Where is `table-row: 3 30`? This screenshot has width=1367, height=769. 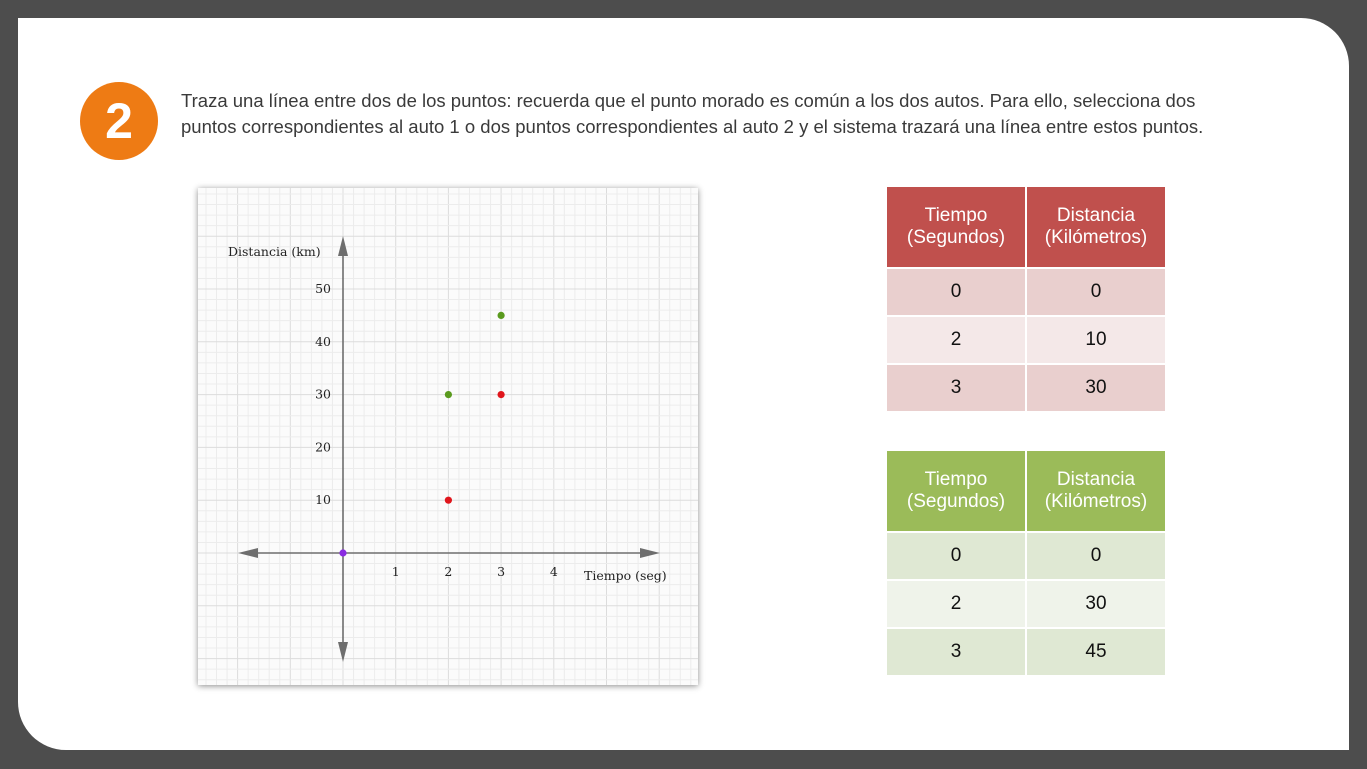
table-row: 3 30 is located at coordinates (1026, 388).